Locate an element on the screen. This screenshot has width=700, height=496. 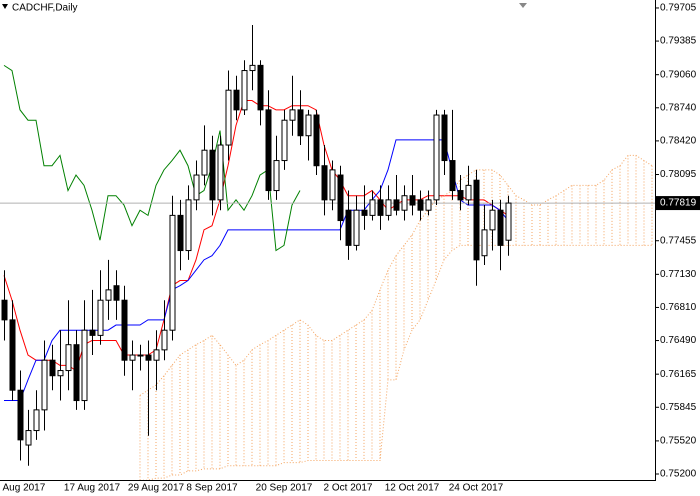
shift-marker is located at coordinates (523, 5).